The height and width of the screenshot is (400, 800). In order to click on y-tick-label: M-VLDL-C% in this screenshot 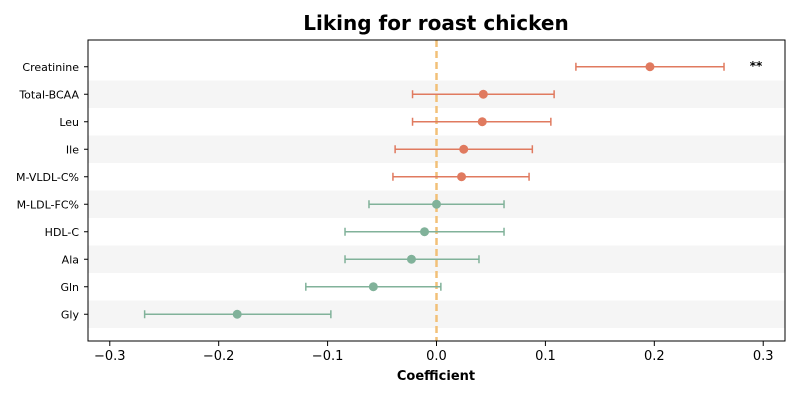, I will do `click(47, 177)`.